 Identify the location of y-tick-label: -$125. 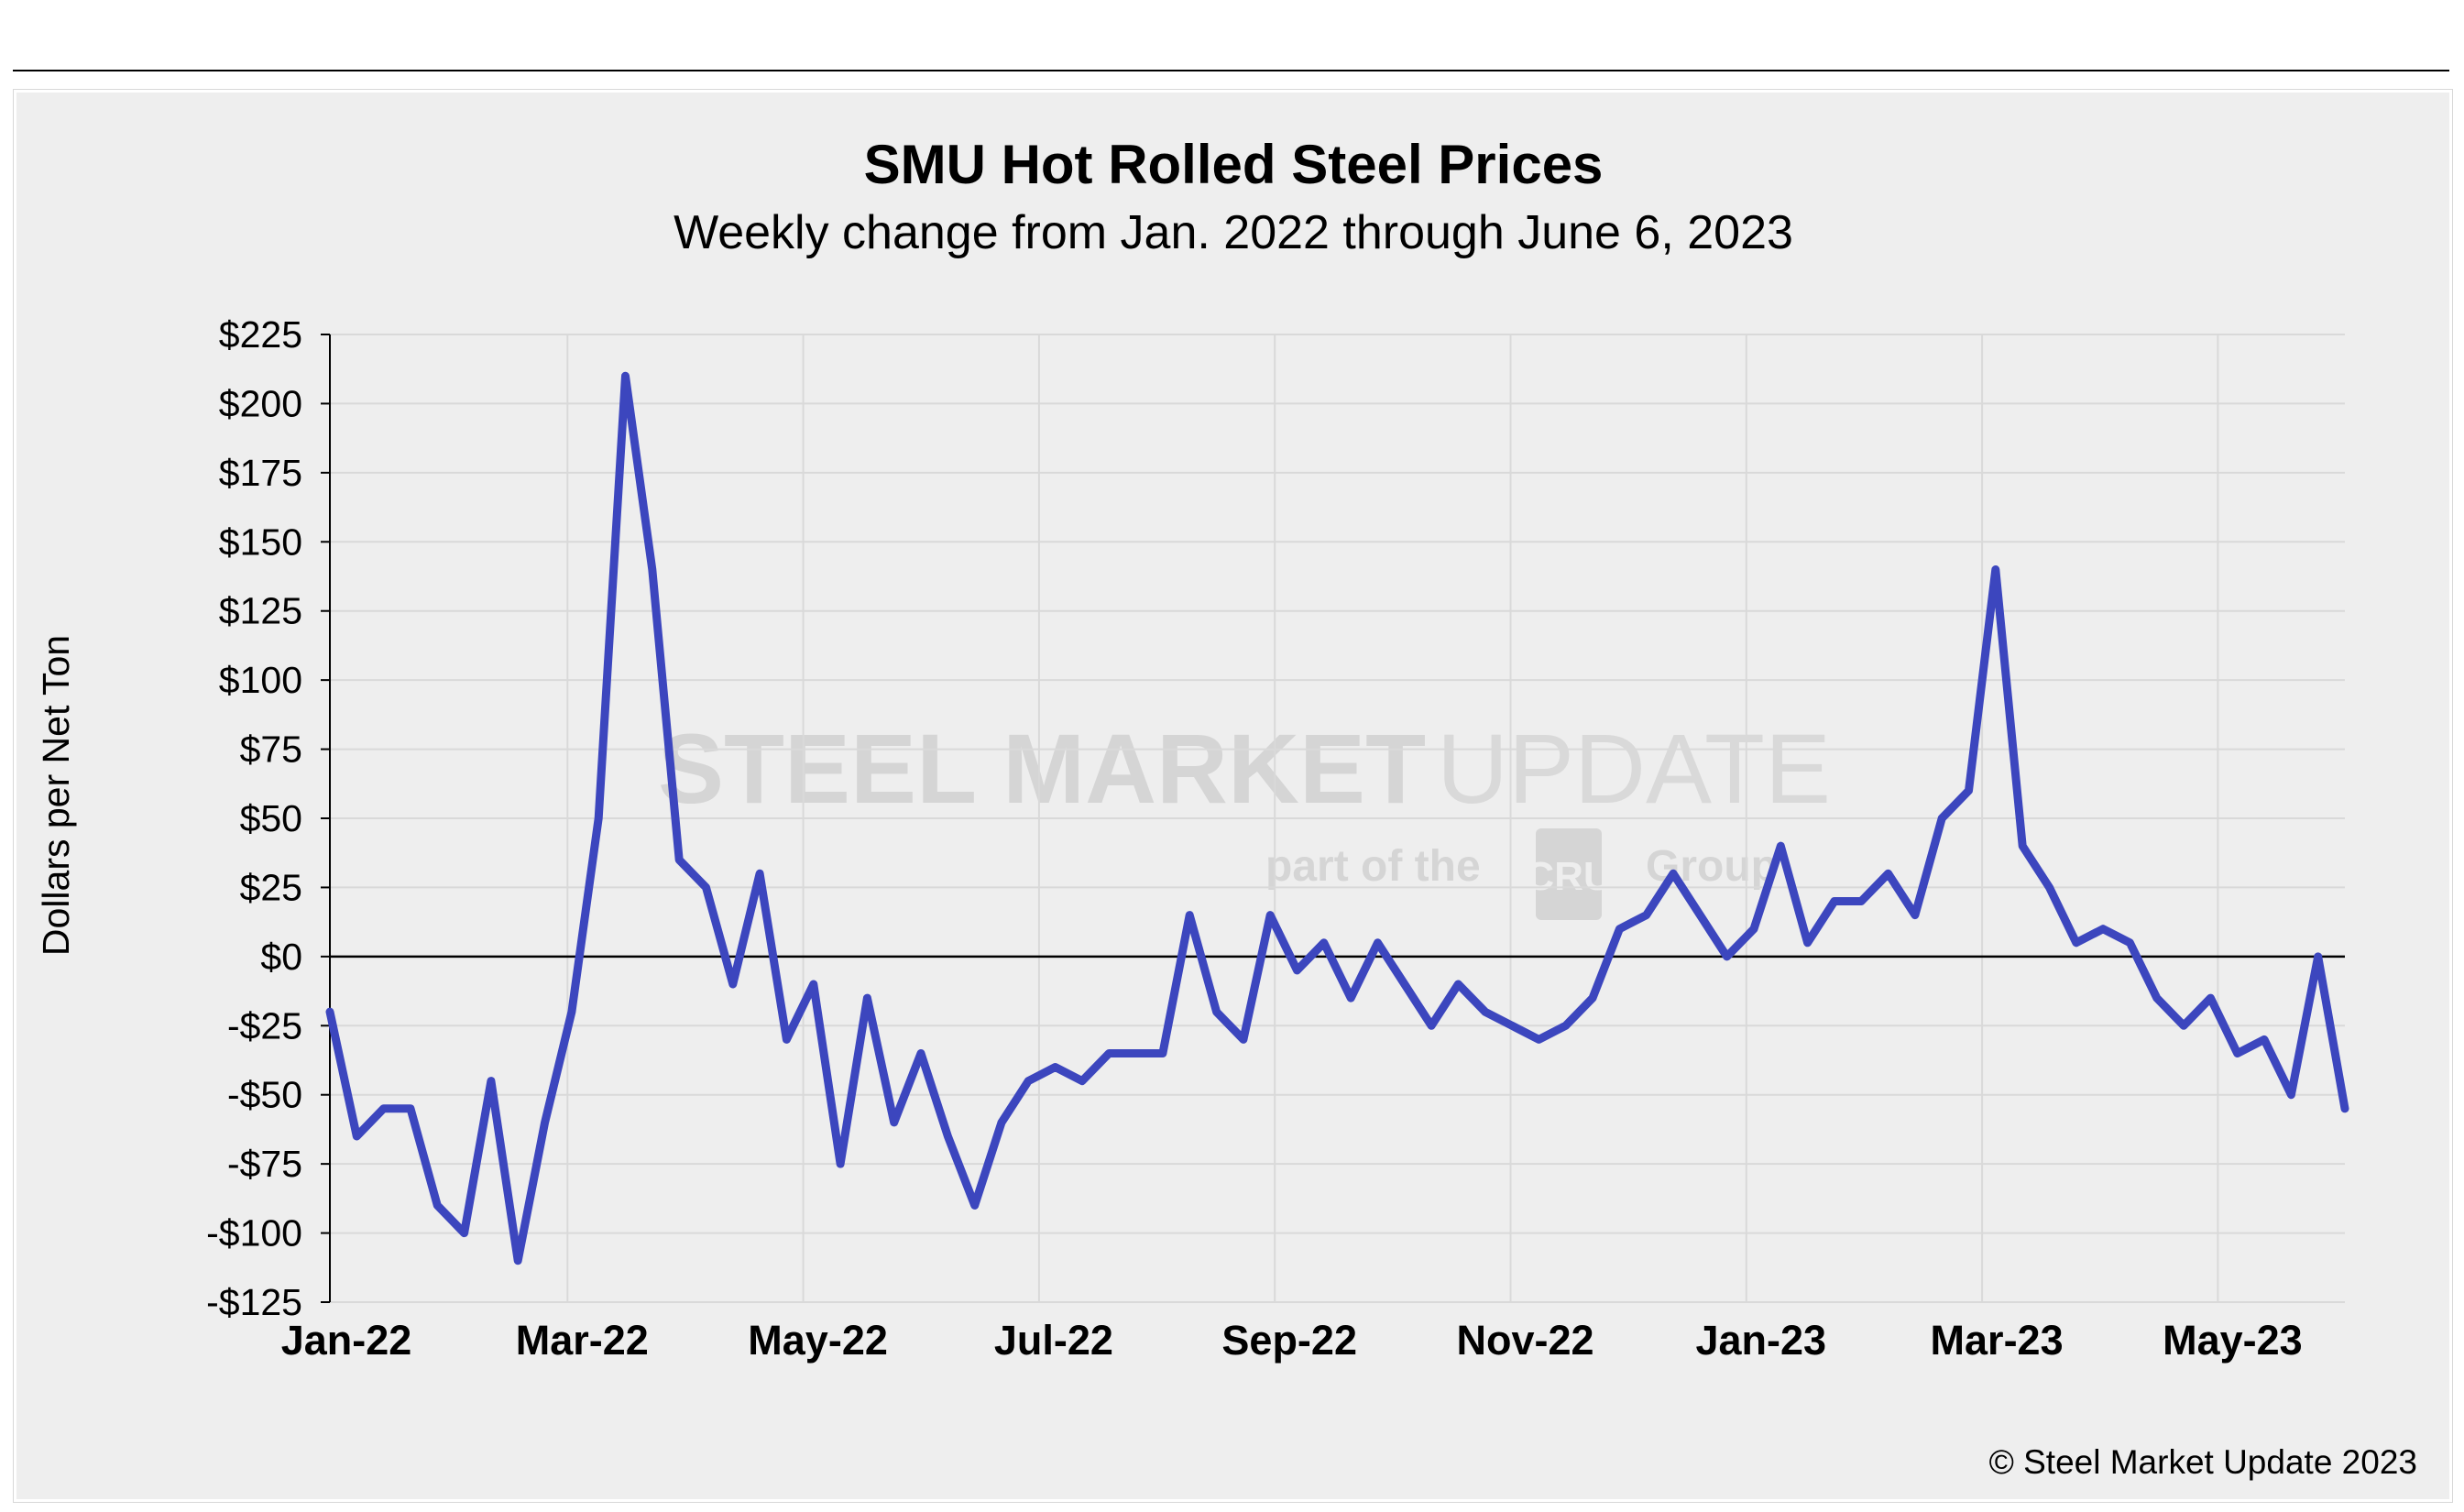
(254, 1302).